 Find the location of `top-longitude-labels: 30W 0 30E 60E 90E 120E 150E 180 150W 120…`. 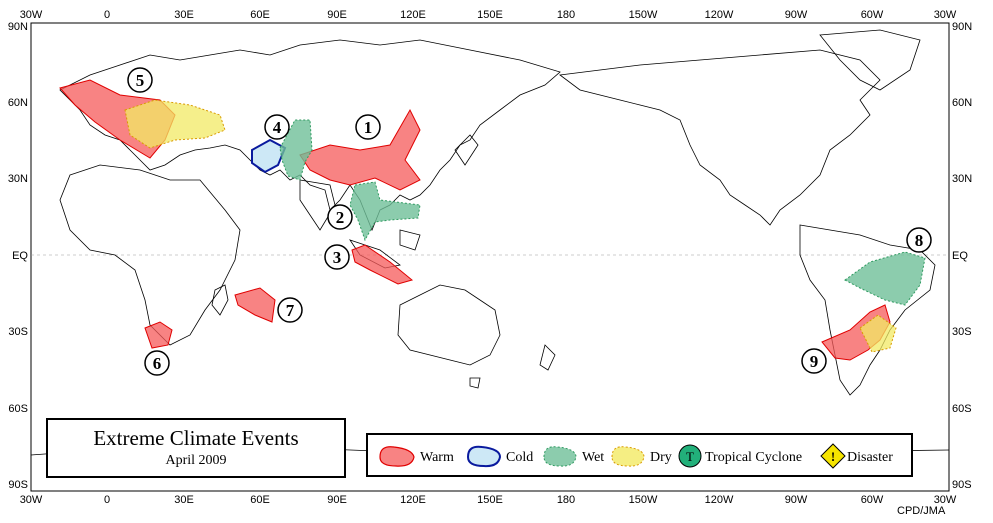

top-longitude-labels: 30W 0 30E 60E 90E 120E 150E 180 150W 120… is located at coordinates (488, 15).